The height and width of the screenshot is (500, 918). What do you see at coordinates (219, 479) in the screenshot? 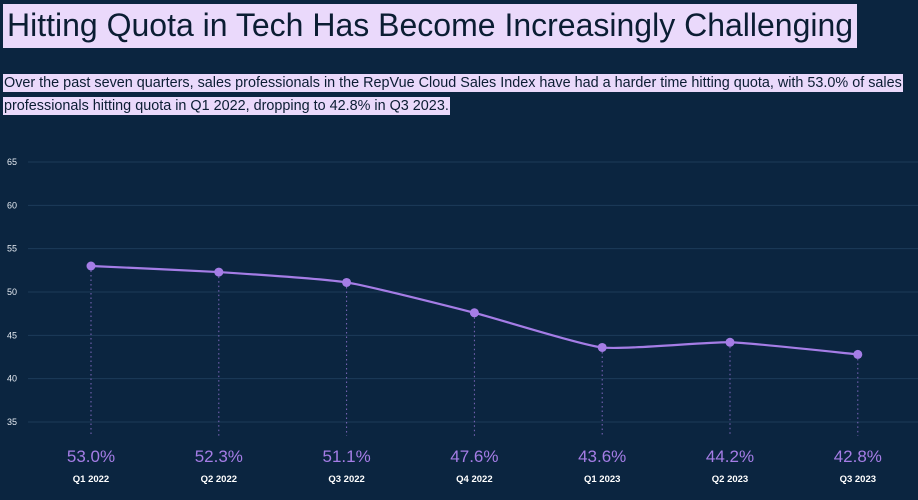
I see `x-category-label: Q2 2022` at bounding box center [219, 479].